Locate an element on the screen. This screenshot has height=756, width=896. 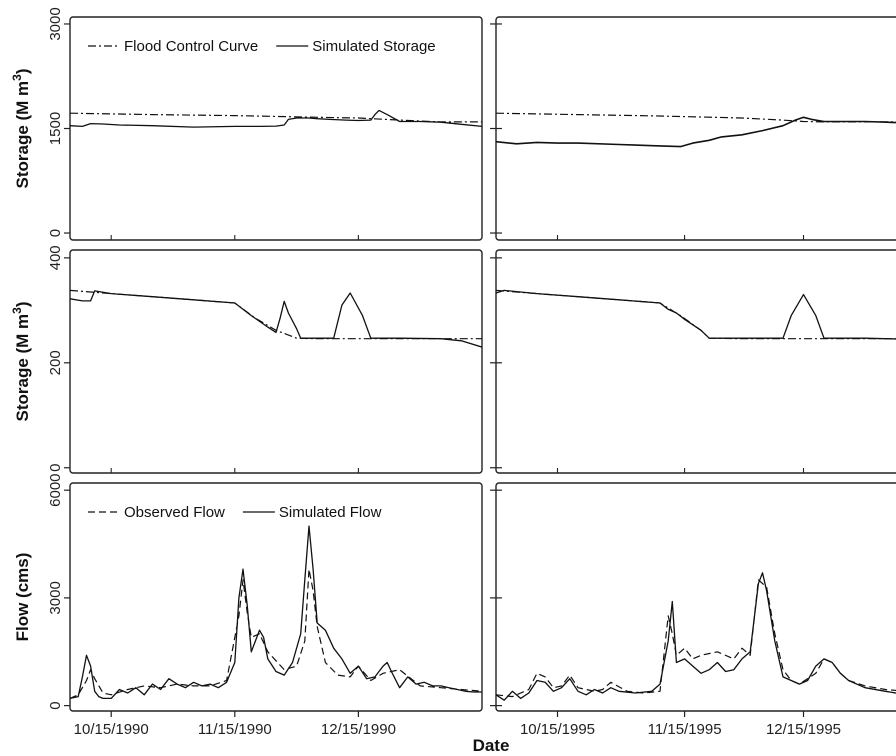
x-tick-label: 10/15/1990 is located at coordinates (111, 729).